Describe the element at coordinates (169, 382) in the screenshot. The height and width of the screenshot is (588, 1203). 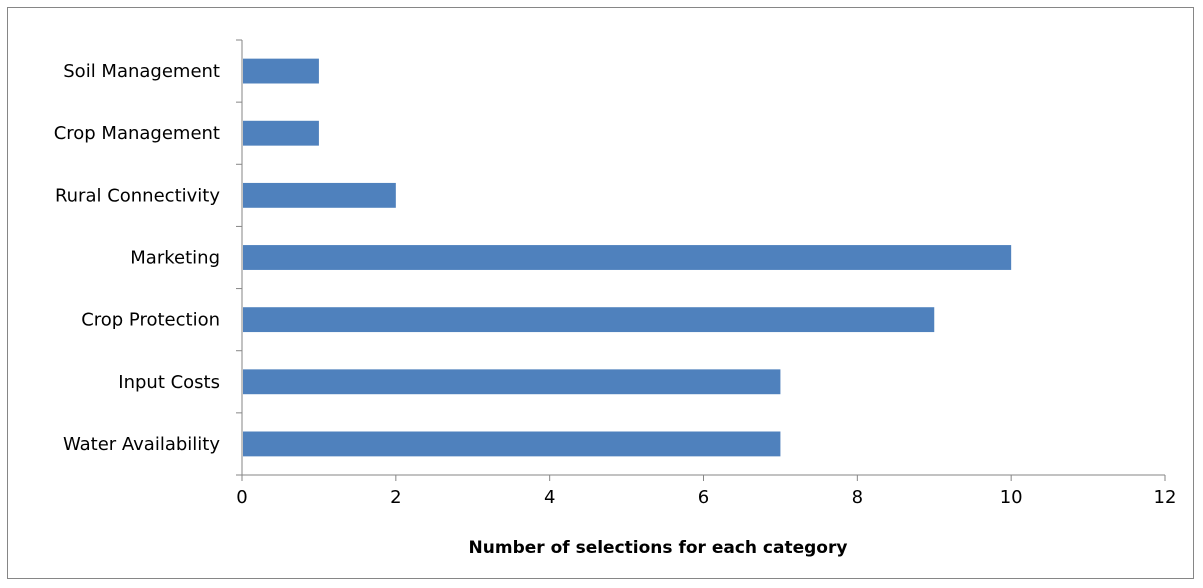
I see `category-label: Input Costs` at that location.